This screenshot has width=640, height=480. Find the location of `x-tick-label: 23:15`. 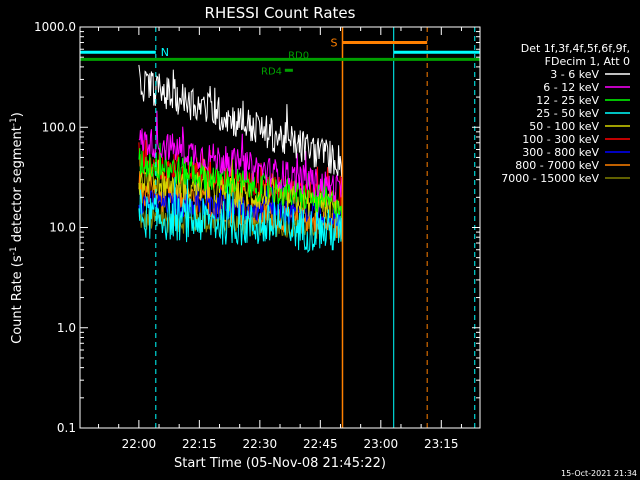

x-tick-label: 23:15 is located at coordinates (441, 444).